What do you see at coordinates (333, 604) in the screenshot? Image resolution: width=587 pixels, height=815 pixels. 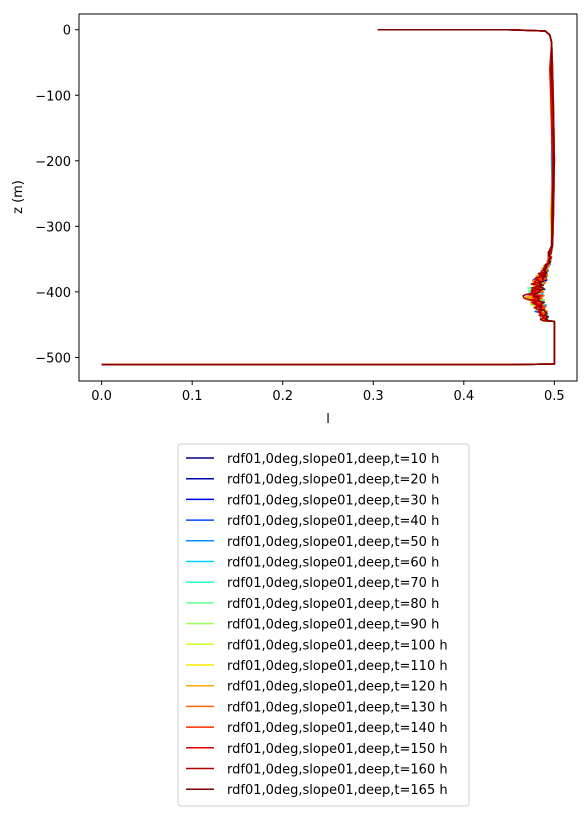 I see `legend-label: rdf01,0deg,slope01,deep,t=80 h` at bounding box center [333, 604].